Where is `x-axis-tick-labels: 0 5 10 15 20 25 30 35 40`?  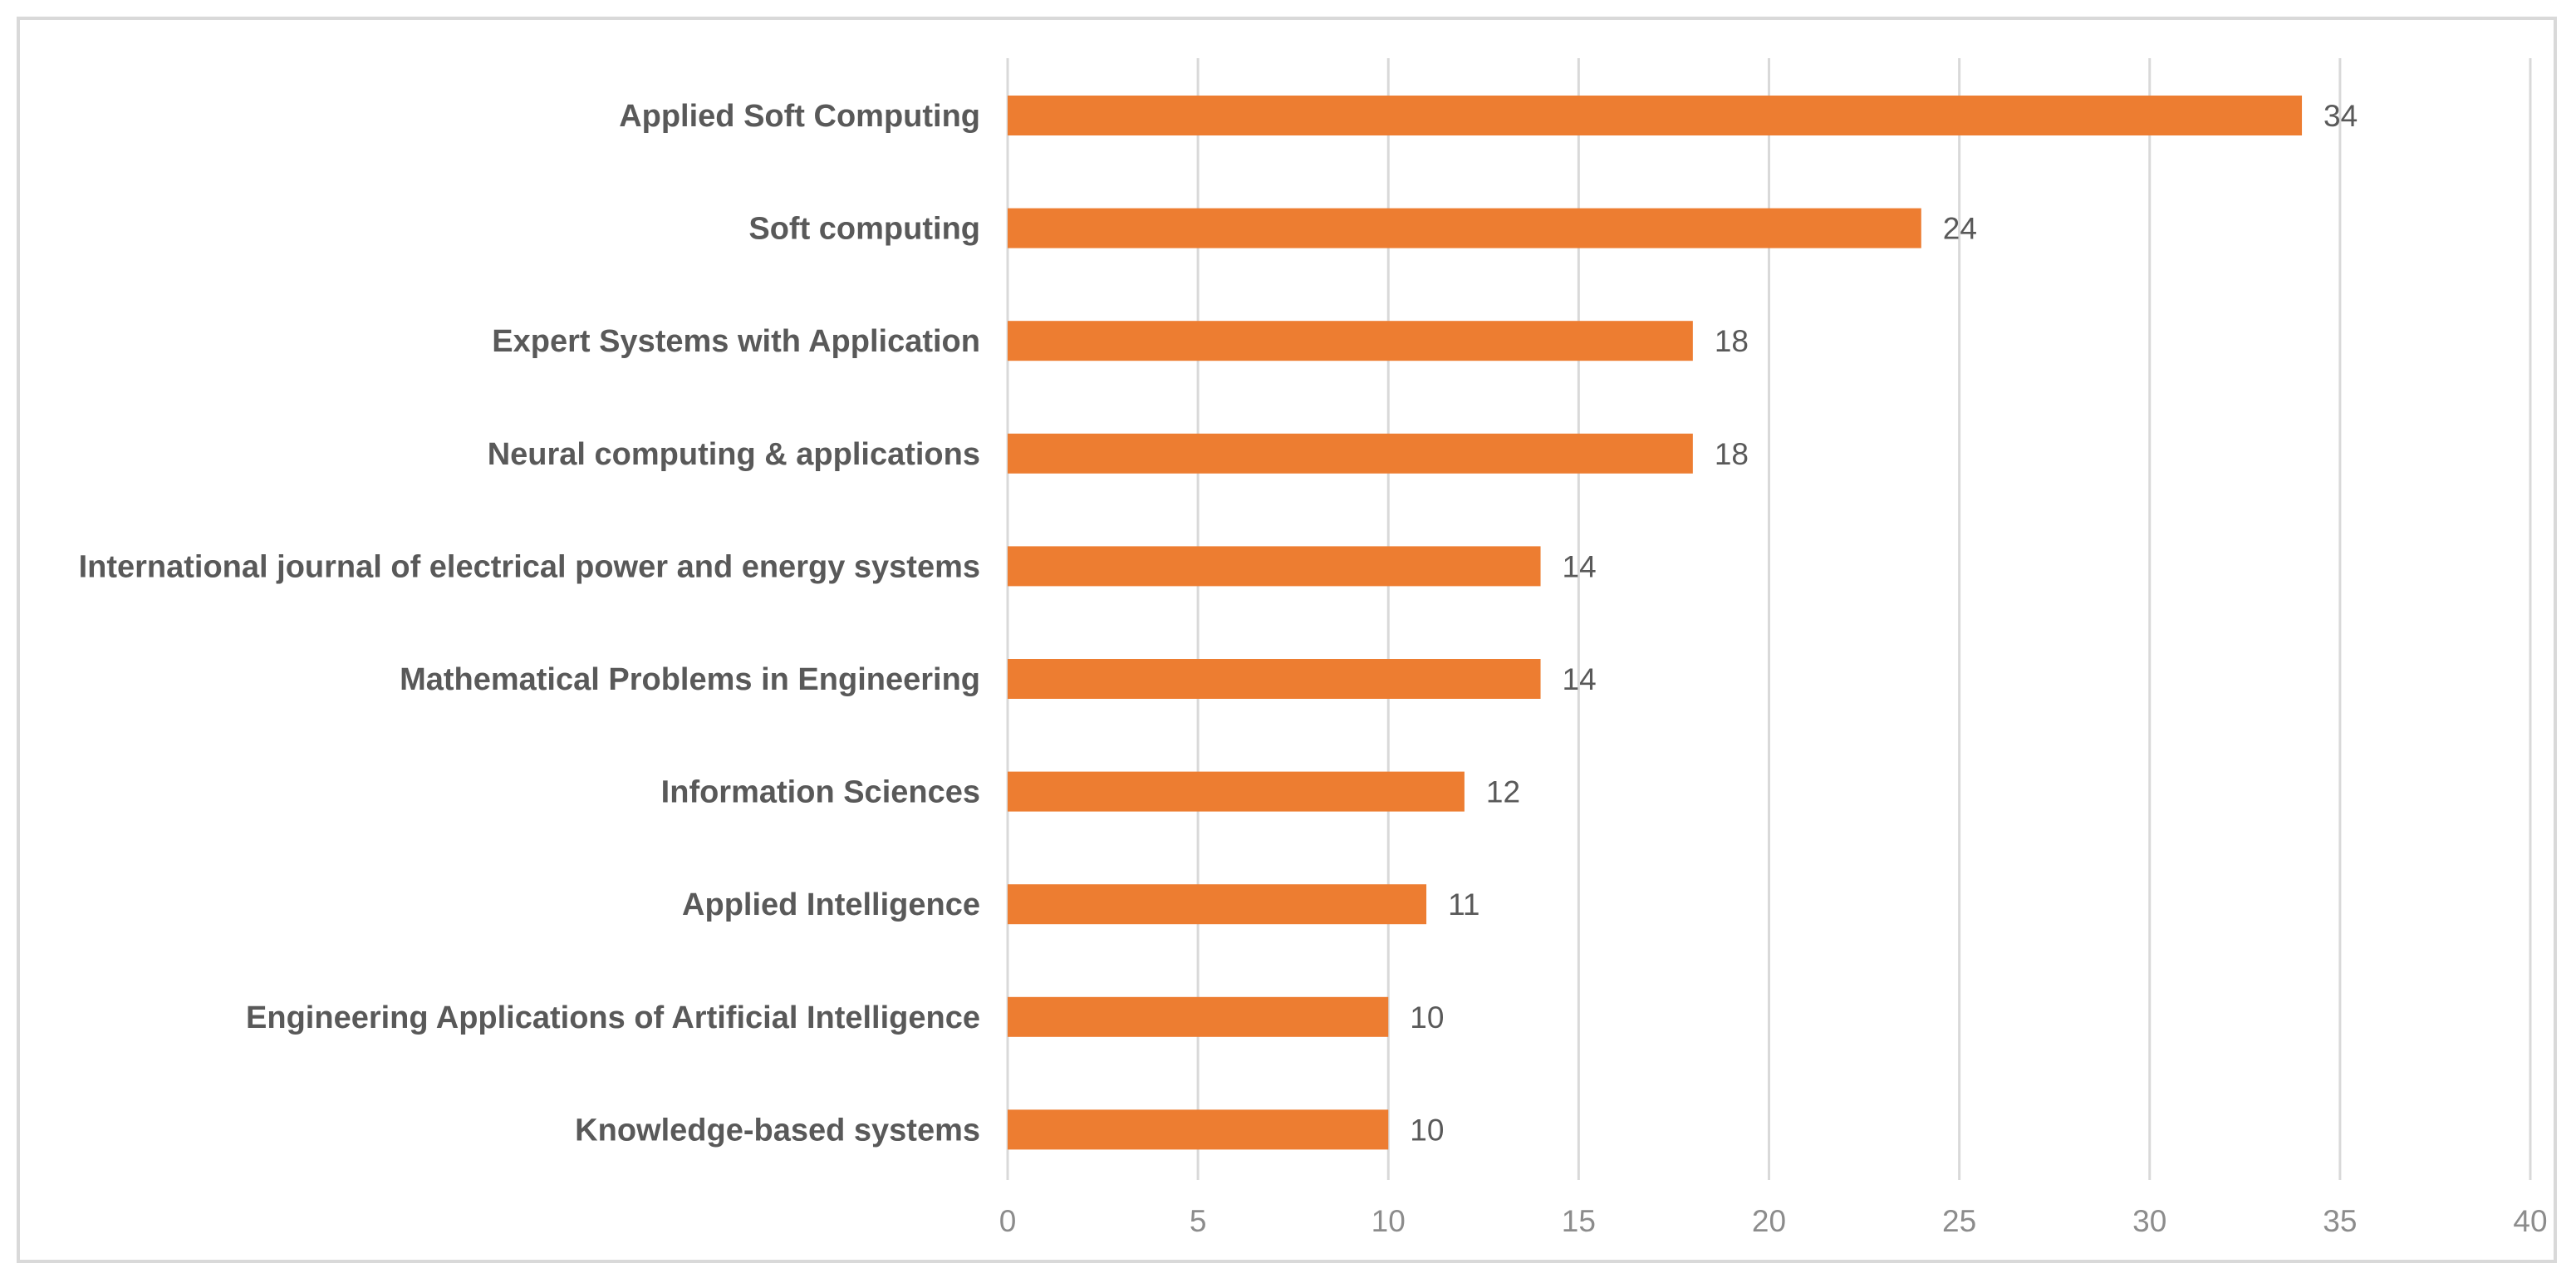 x-axis-tick-labels: 0 5 10 15 20 25 30 35 40 is located at coordinates (1773, 1221).